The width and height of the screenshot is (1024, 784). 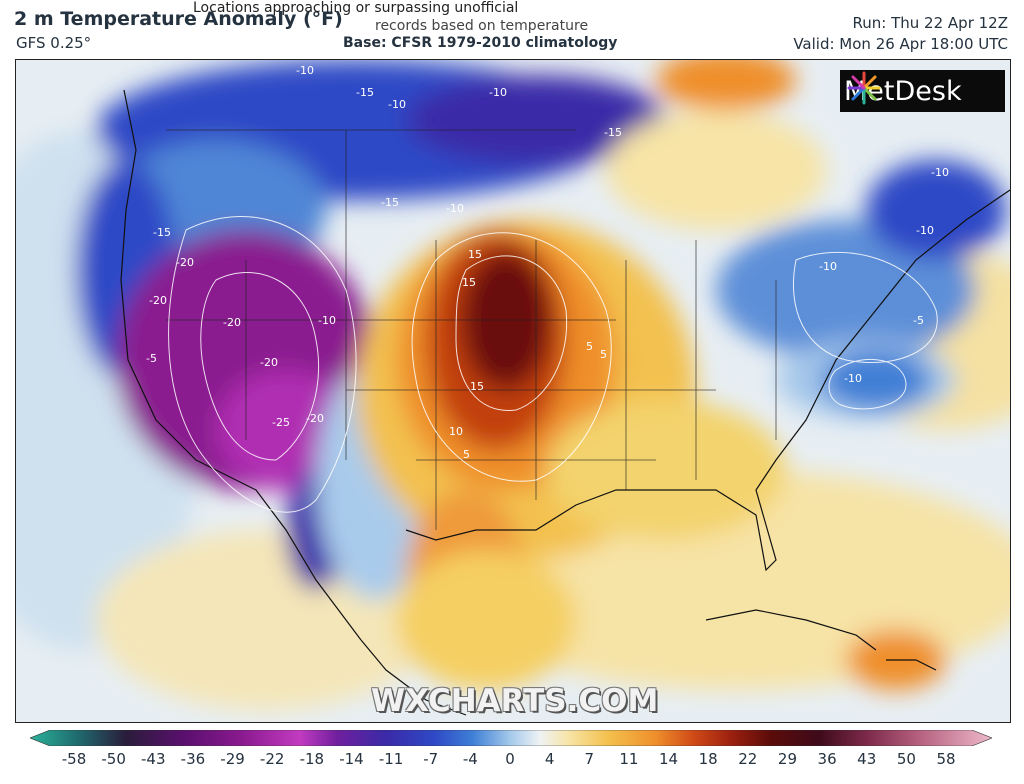 I want to click on colorbar-tick-label: -11, so click(x=391, y=759).